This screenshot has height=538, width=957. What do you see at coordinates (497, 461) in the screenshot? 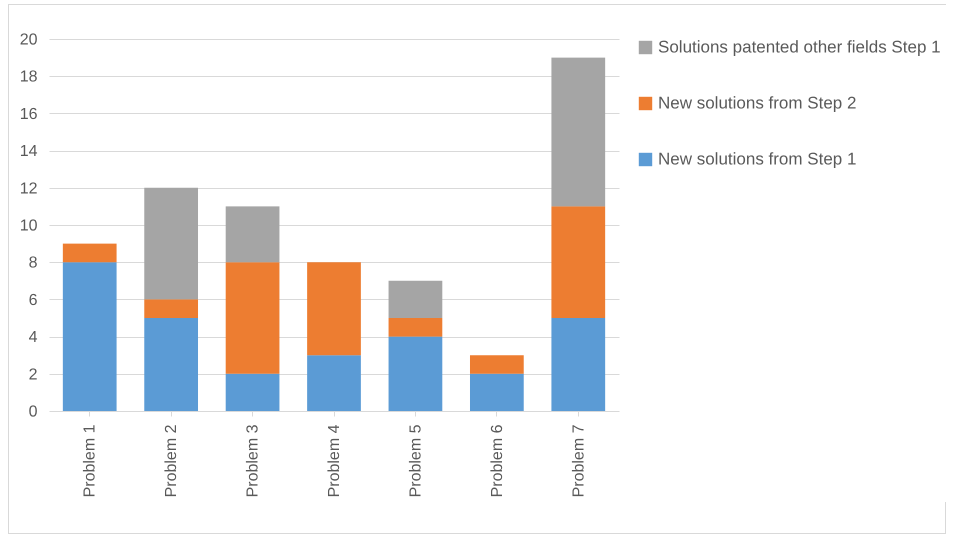
I see `x-tick-label: Problem 6` at bounding box center [497, 461].